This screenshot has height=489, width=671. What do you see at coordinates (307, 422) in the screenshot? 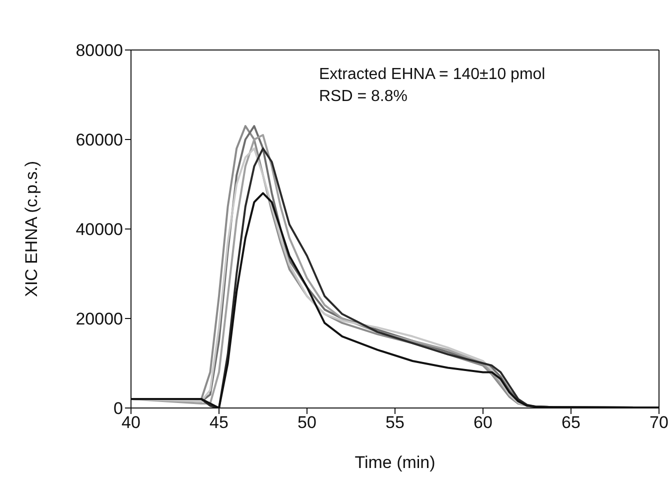
I see `x-tick-label: 50` at bounding box center [307, 422].